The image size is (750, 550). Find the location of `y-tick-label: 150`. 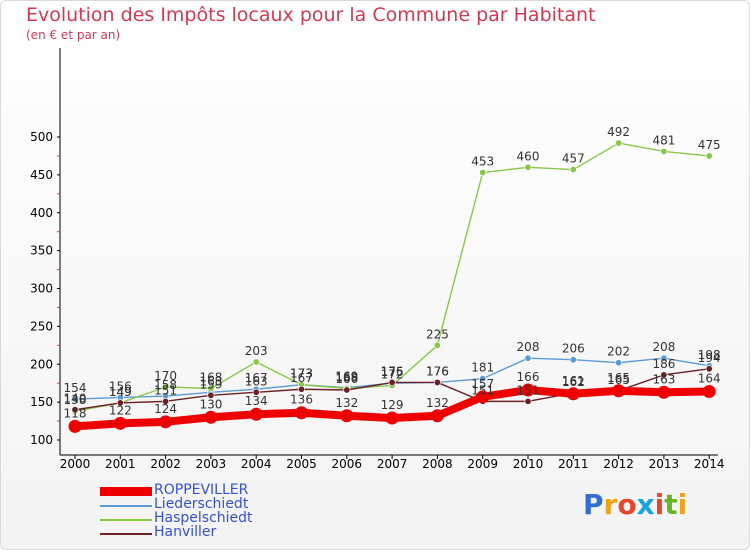

y-tick-label: 150 is located at coordinates (41, 402).